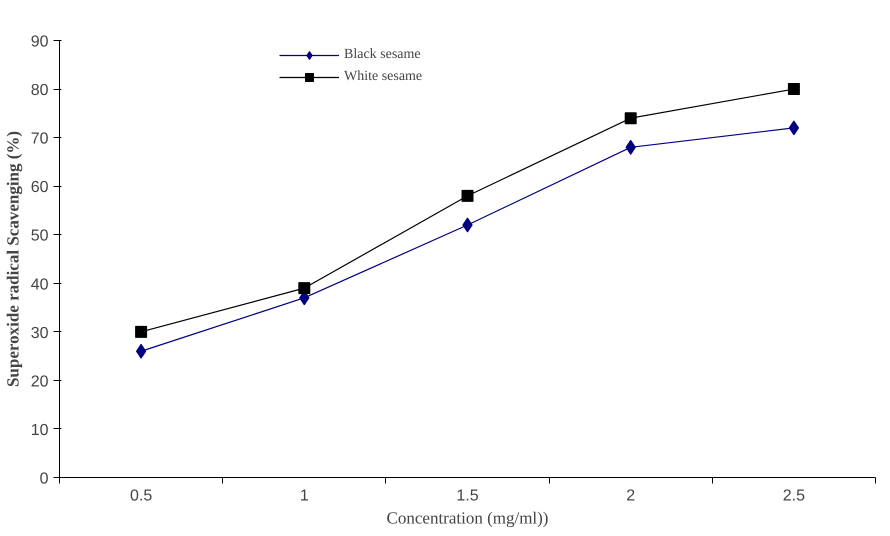  I want to click on y-axis-title: Superoxide radical Scavenging (%), so click(13, 259).